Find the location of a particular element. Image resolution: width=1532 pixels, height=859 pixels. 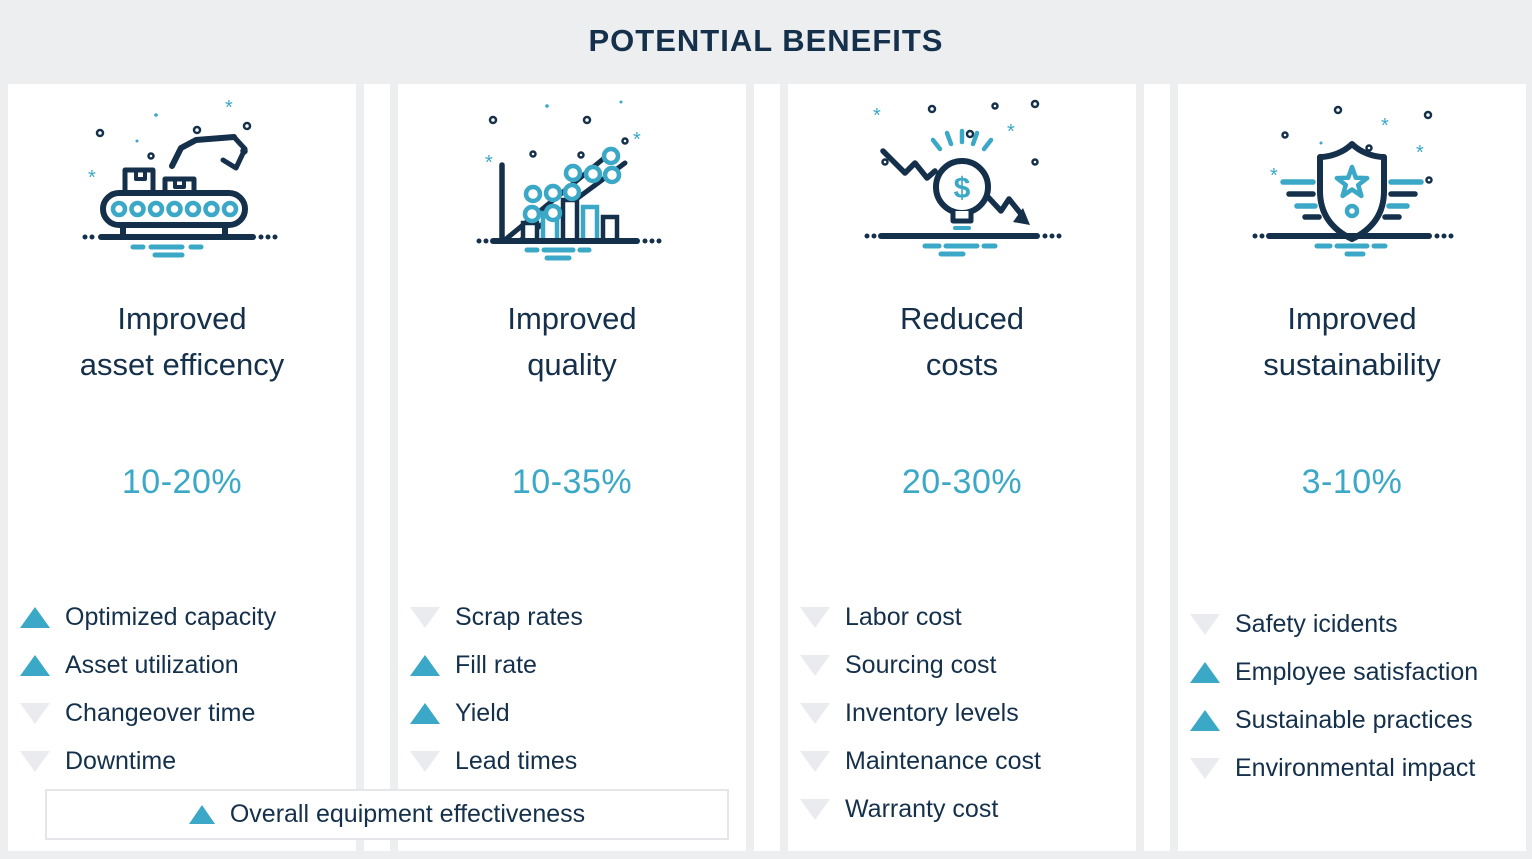

conveyor-robot-icon: * * is located at coordinates (179, 177).